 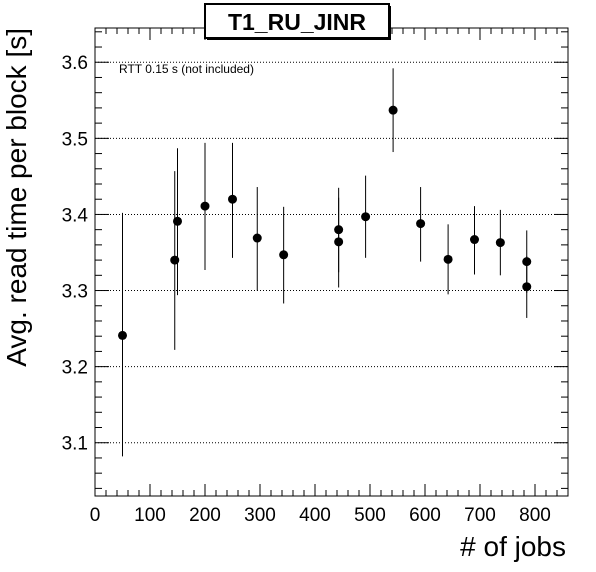 I want to click on y-tick-label: 3.6, so click(x=75, y=63).